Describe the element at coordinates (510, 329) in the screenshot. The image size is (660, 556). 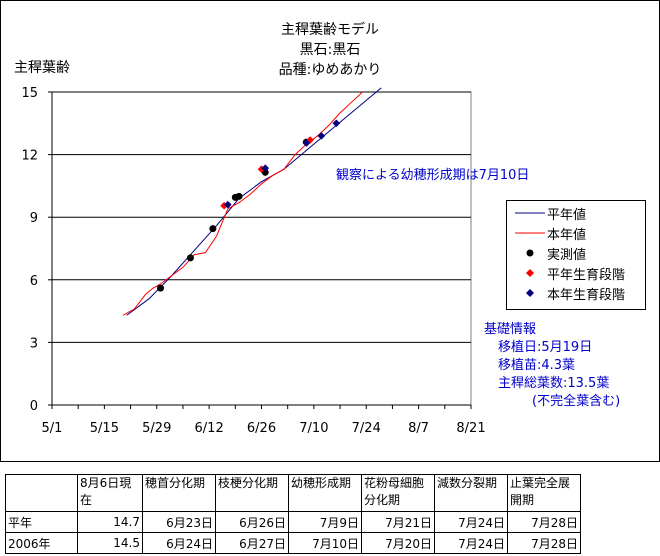
I see `info-heading: 基礎情報` at that location.